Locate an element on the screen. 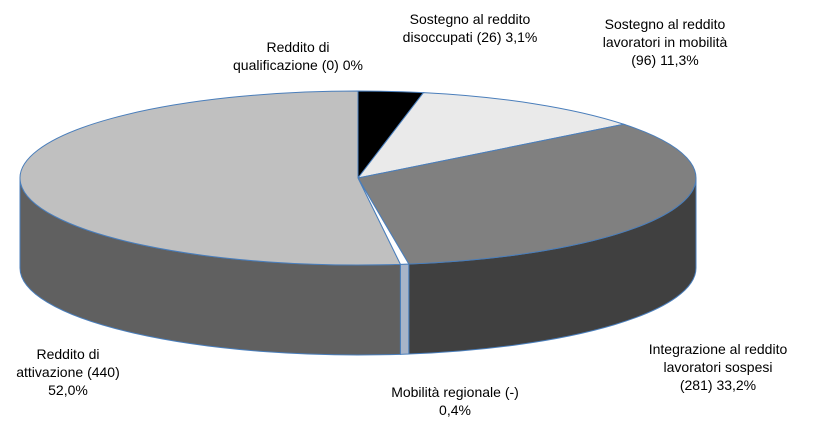 This screenshot has width=820, height=423. pie-side is located at coordinates (404, 309).